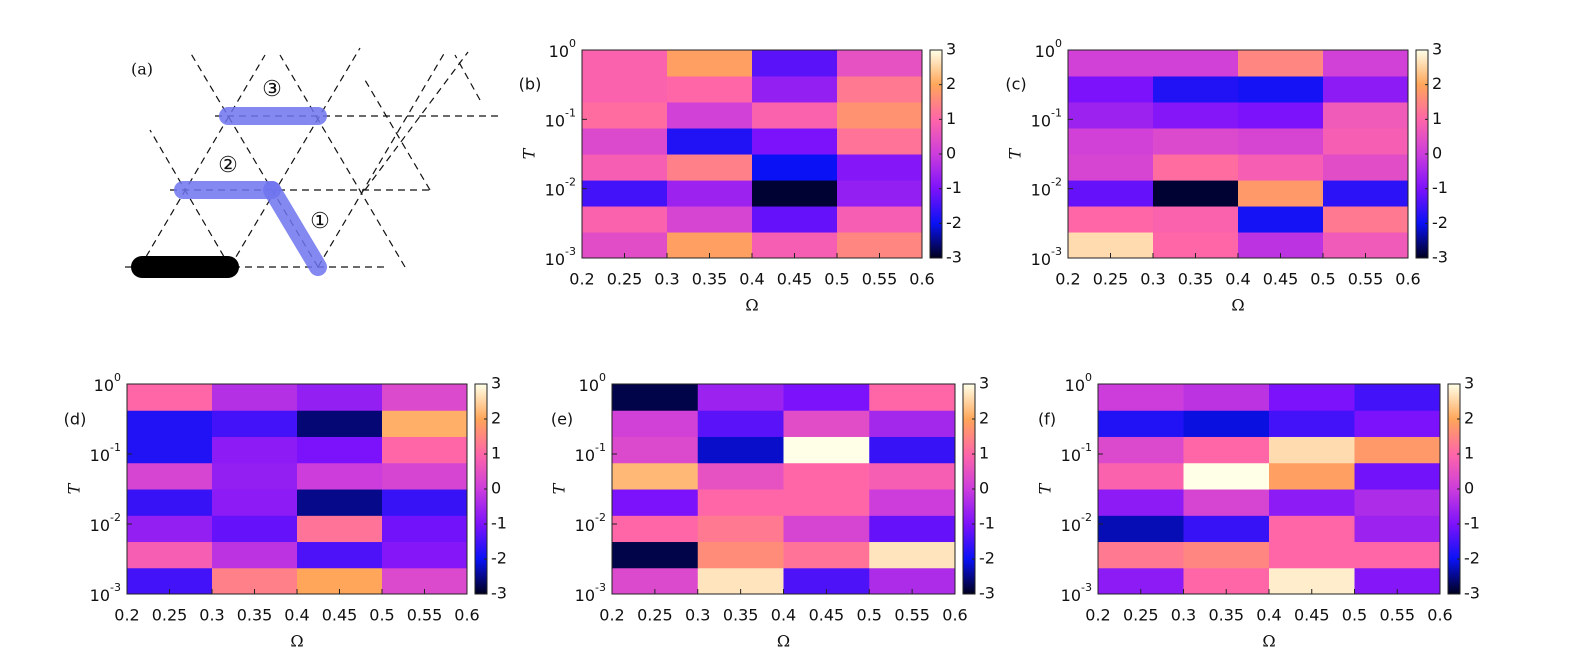  I want to click on colorbar-tick-label: -2, so click(1472, 558).